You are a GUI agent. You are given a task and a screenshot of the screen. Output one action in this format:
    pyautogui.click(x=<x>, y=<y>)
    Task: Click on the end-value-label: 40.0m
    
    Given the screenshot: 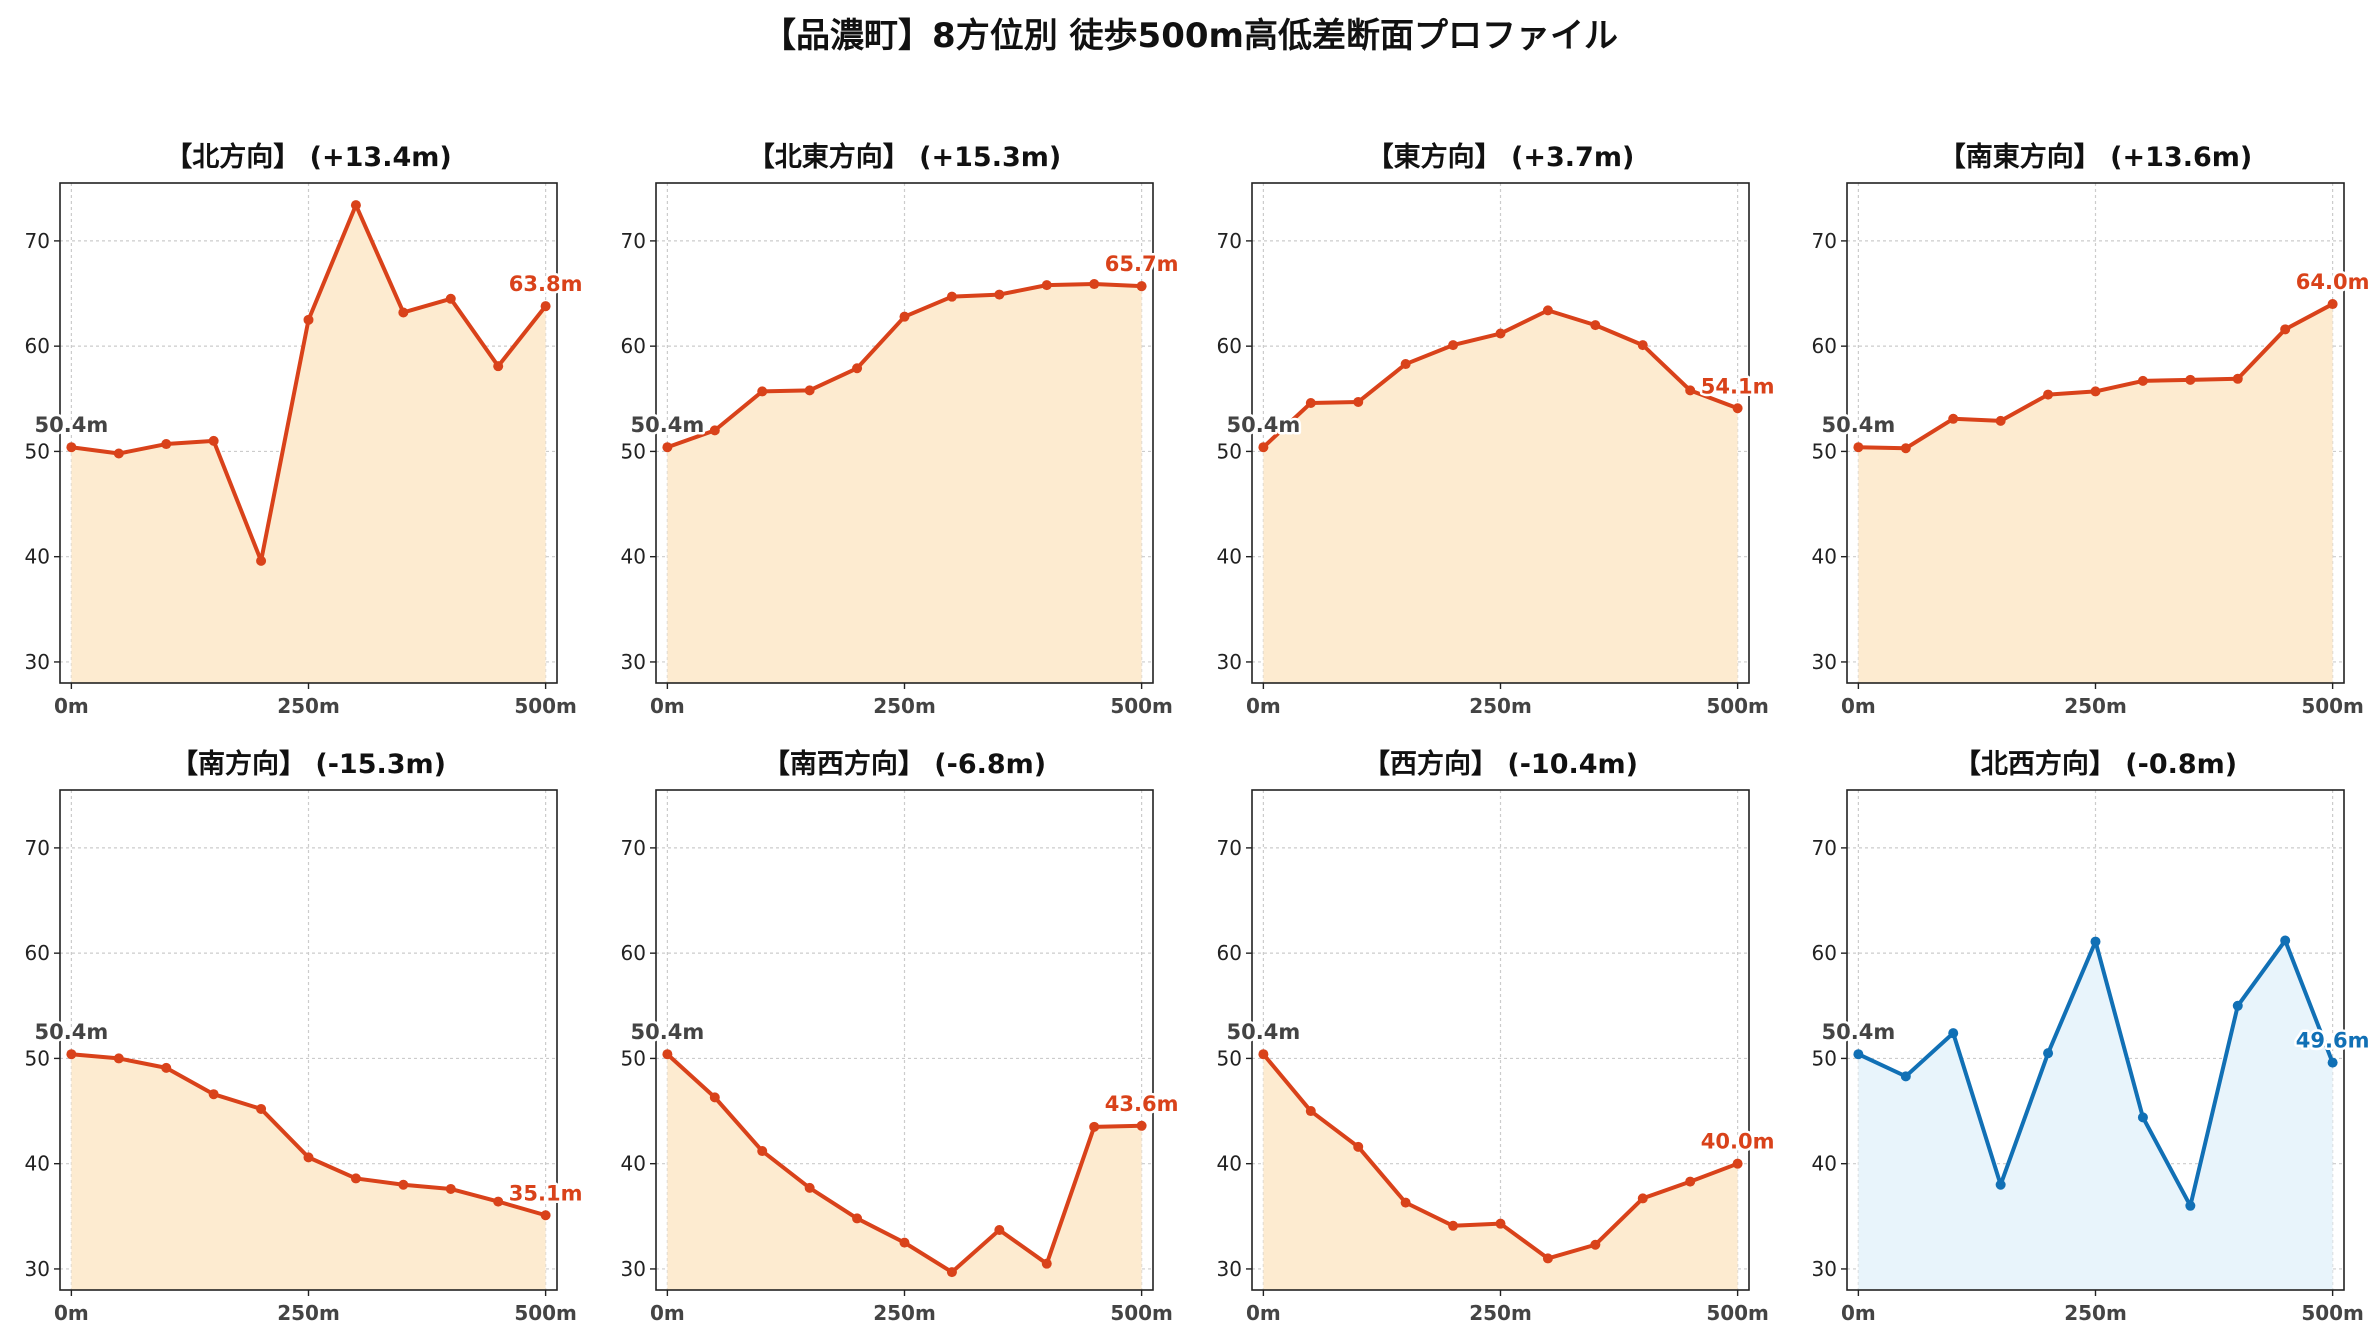 What is the action you would take?
    pyautogui.click(x=1738, y=1142)
    